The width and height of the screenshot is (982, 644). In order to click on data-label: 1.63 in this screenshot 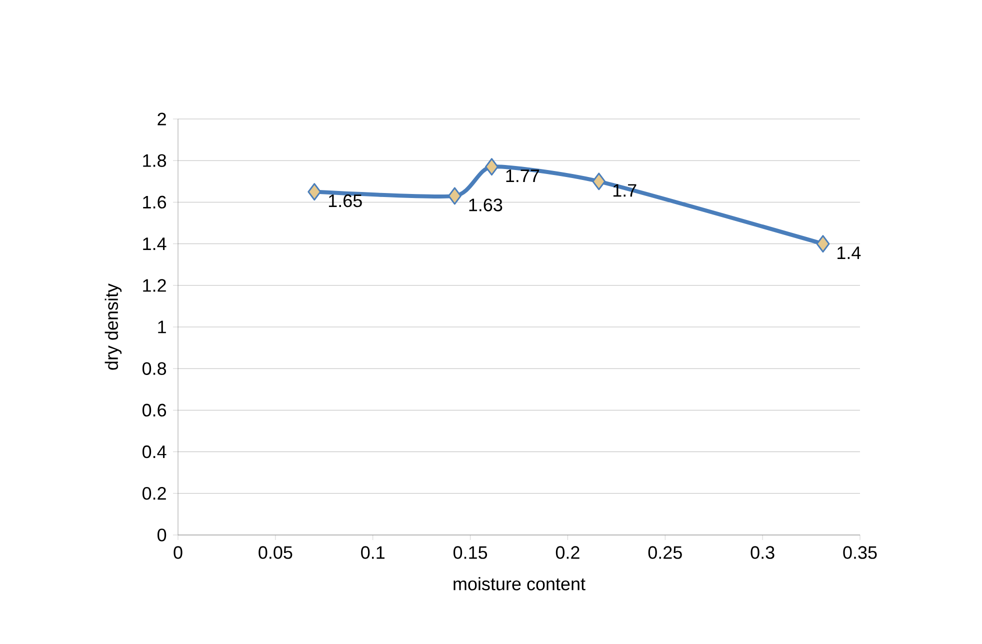, I will do `click(485, 205)`.